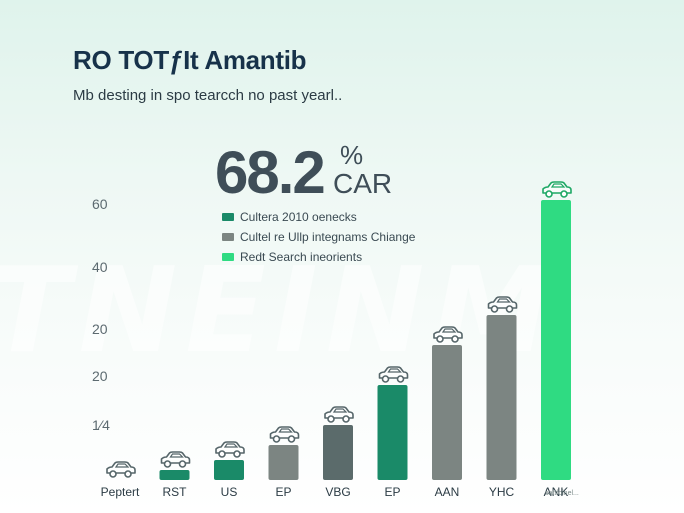  I want to click on y-tick-label: 60, so click(100, 204).